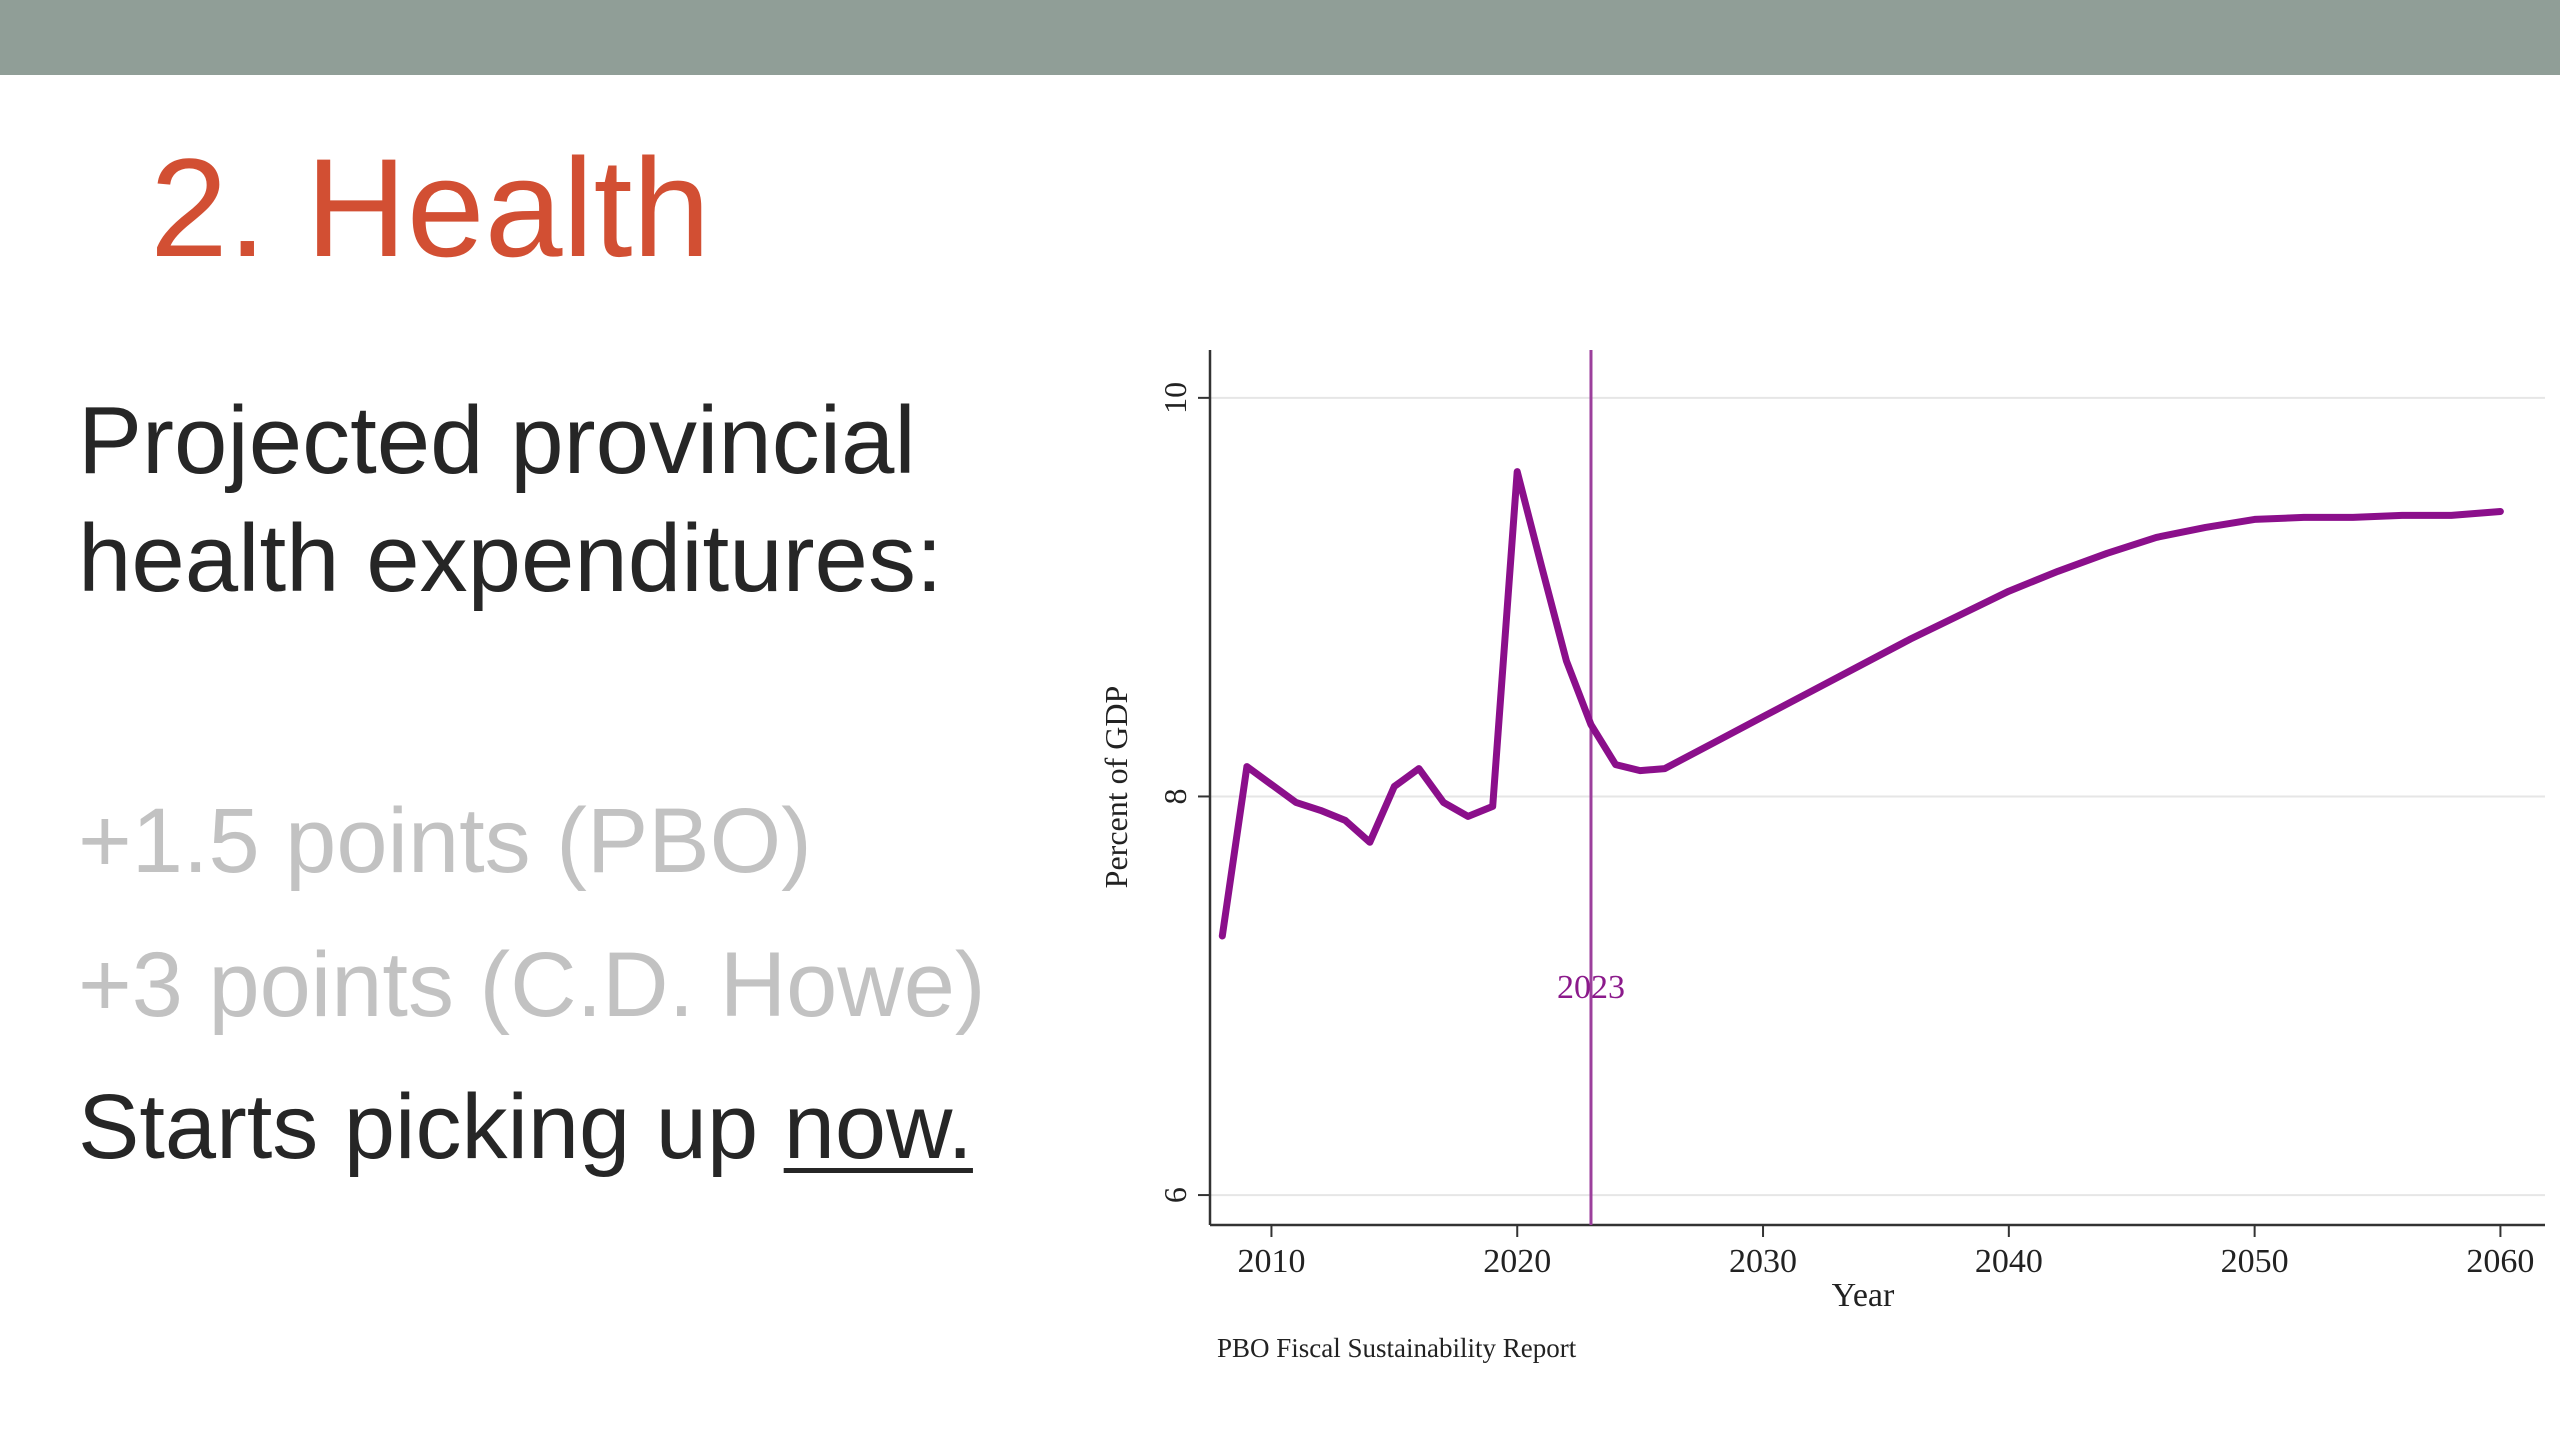 Image resolution: width=2560 pixels, height=1440 pixels. Describe the element at coordinates (510, 558) in the screenshot. I see `body-line-health-expenditures: health expenditures:` at that location.